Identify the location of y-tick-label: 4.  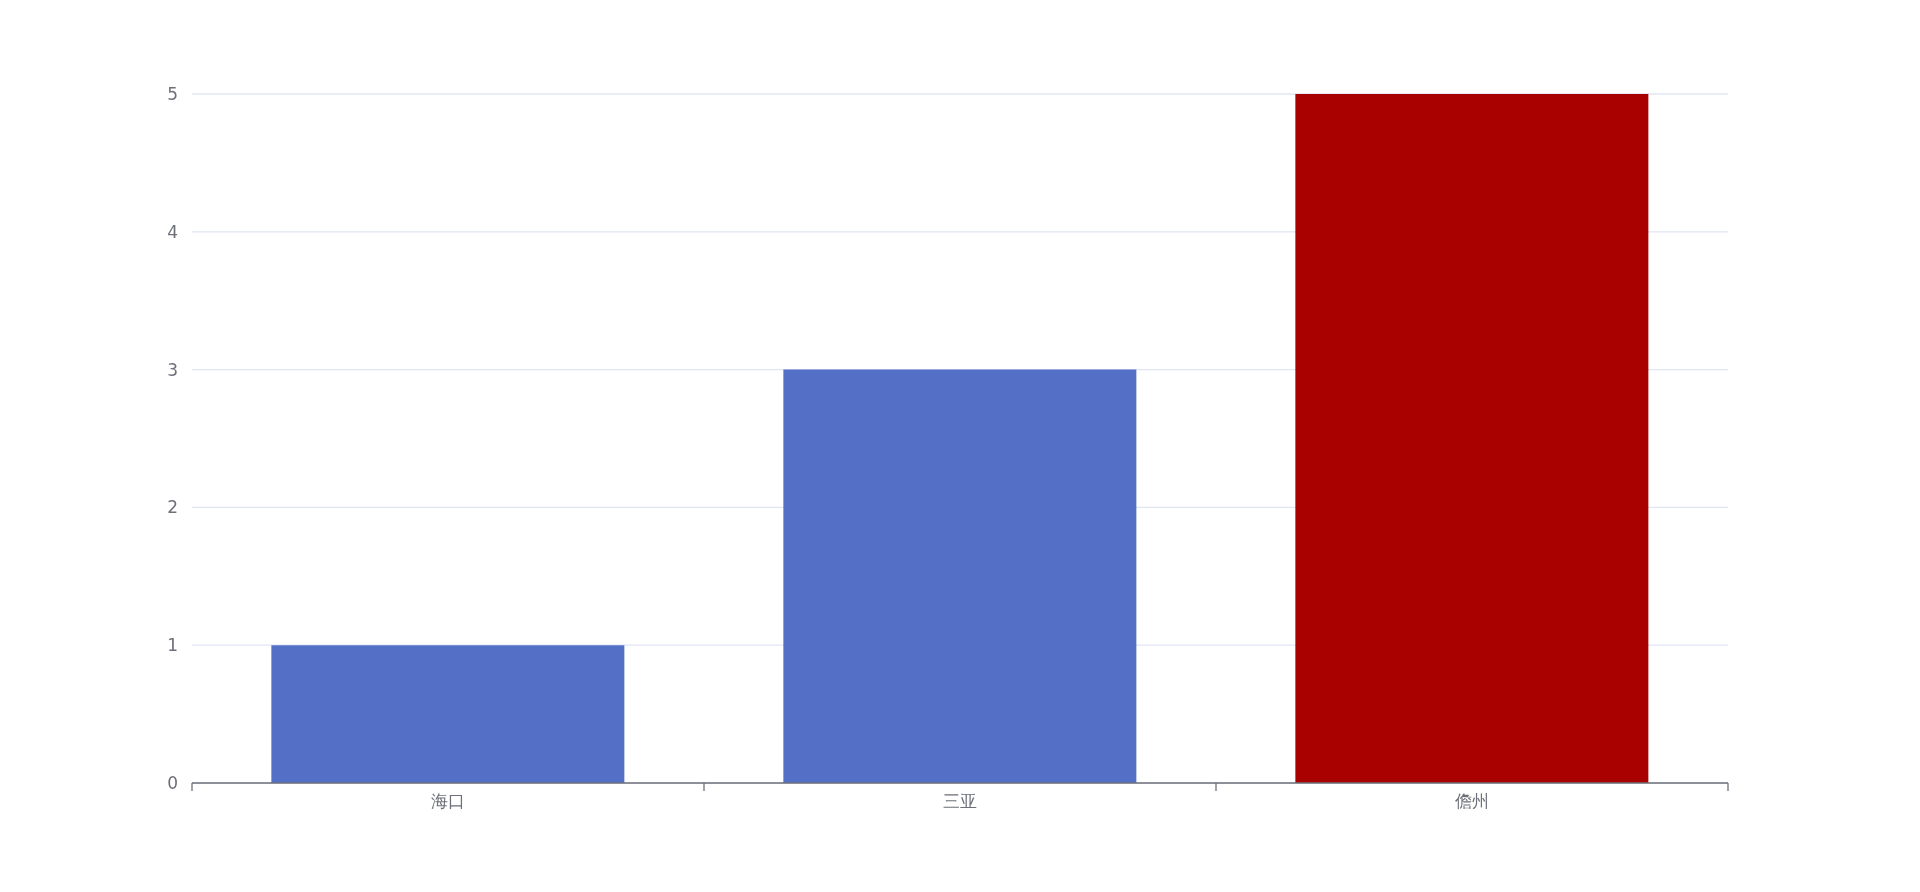
(172, 231).